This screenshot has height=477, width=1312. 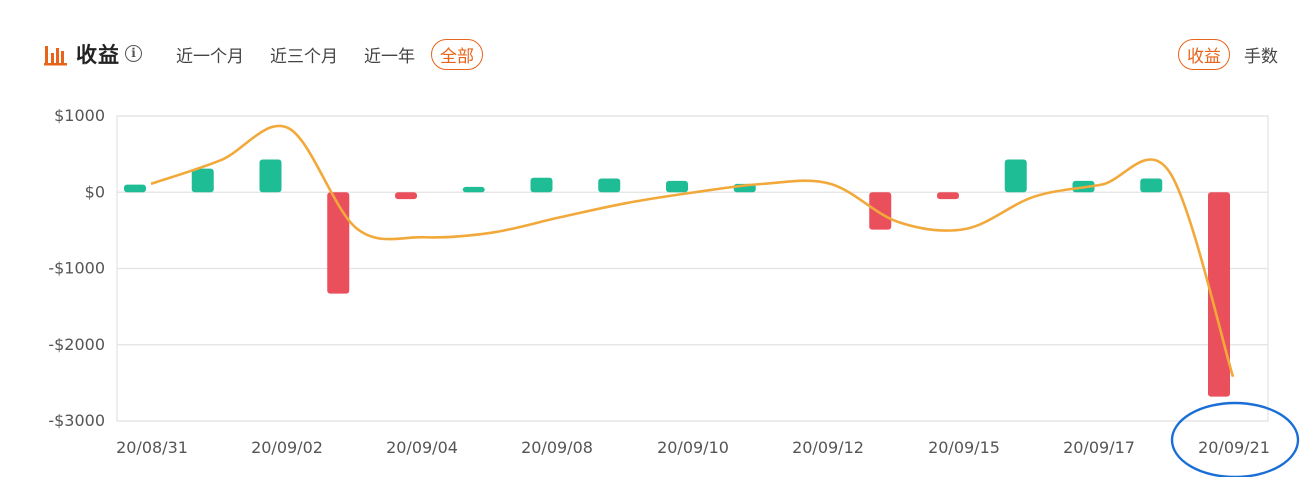 What do you see at coordinates (964, 447) in the screenshot?
I see `x-tick-label: 20/09/15` at bounding box center [964, 447].